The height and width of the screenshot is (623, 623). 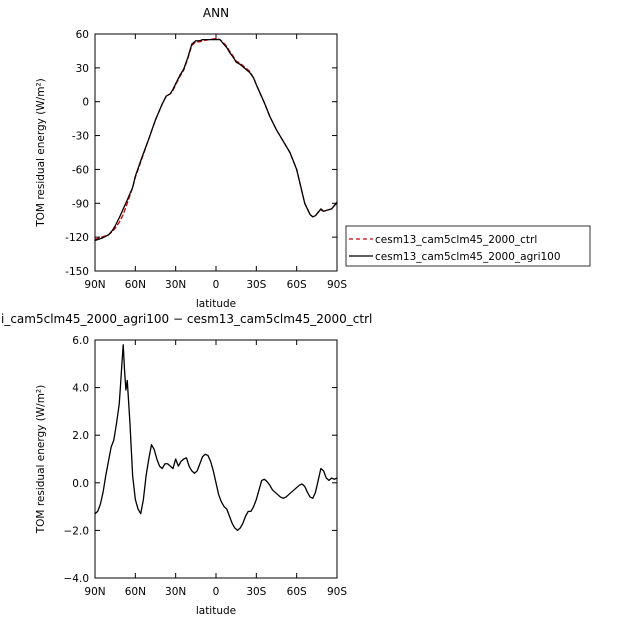 What do you see at coordinates (297, 592) in the screenshot?
I see `bottom-x-tick-label: 60S` at bounding box center [297, 592].